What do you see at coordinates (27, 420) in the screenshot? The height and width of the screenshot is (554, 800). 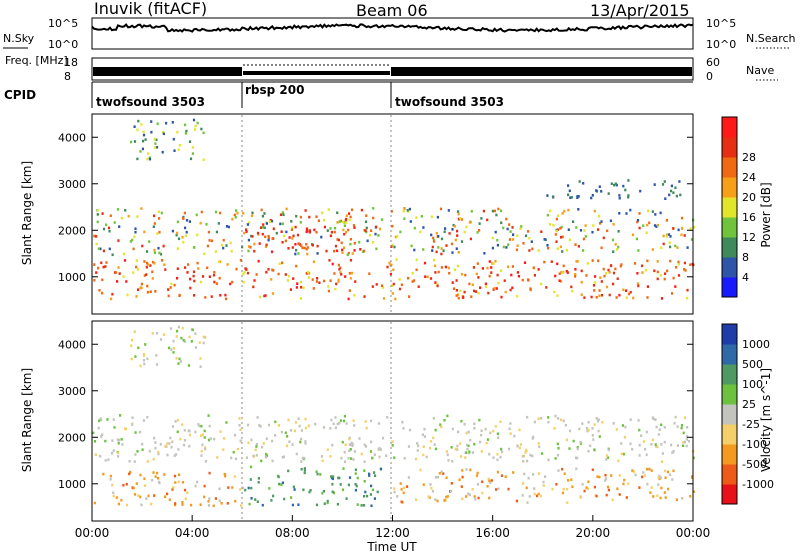 I see `velocity-y-label: Slant Range [km]` at bounding box center [27, 420].